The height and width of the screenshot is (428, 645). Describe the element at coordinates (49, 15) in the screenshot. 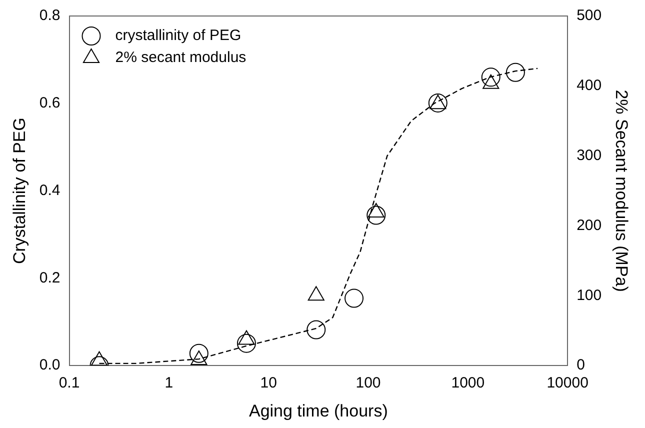

I see `y-tick-label: 0.8` at that location.